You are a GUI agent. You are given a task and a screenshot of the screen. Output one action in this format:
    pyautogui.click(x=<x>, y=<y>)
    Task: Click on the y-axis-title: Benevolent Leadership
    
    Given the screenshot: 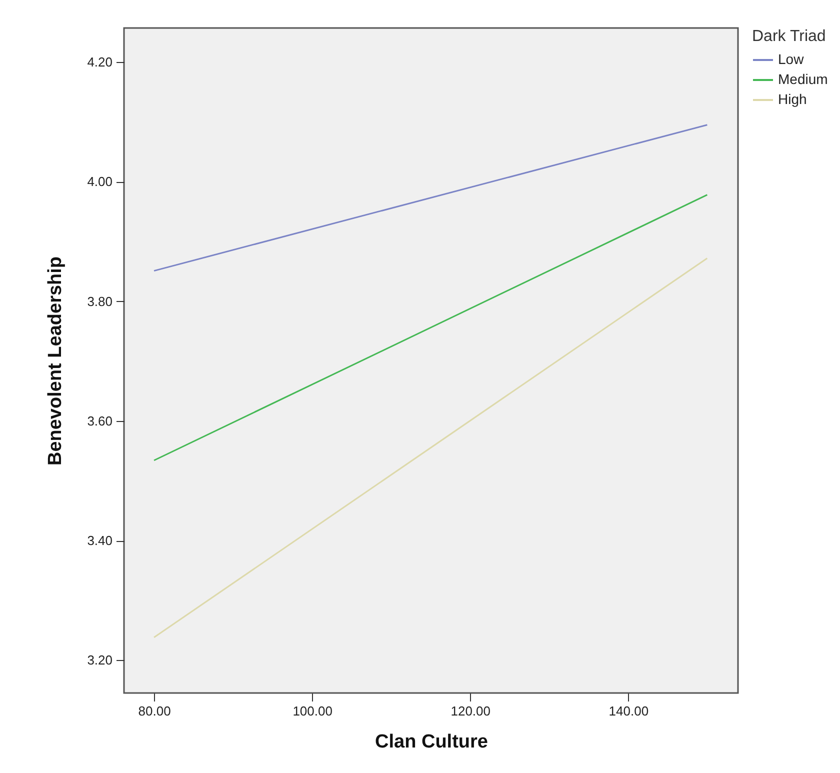 What is the action you would take?
    pyautogui.click(x=55, y=361)
    